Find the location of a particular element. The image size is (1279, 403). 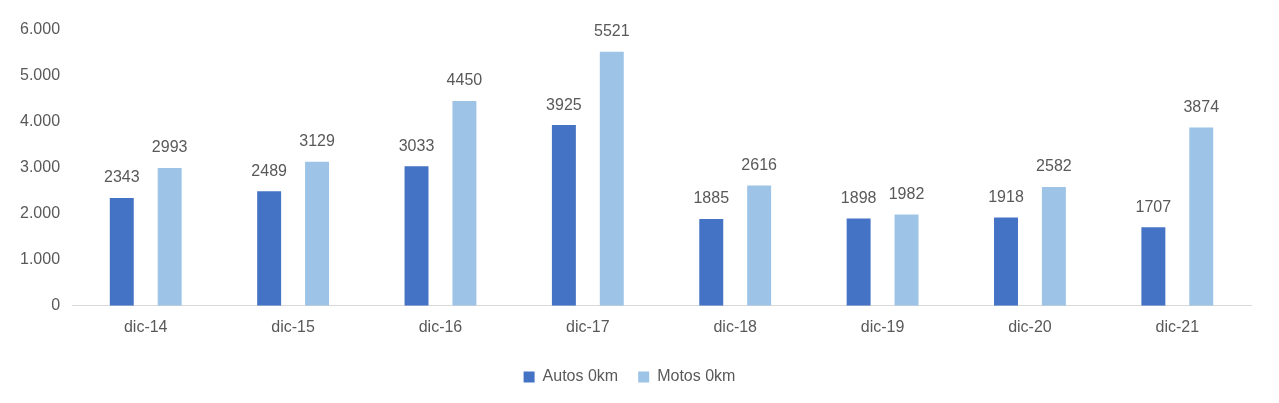

y-tick-label: 4.000 is located at coordinates (40, 121).